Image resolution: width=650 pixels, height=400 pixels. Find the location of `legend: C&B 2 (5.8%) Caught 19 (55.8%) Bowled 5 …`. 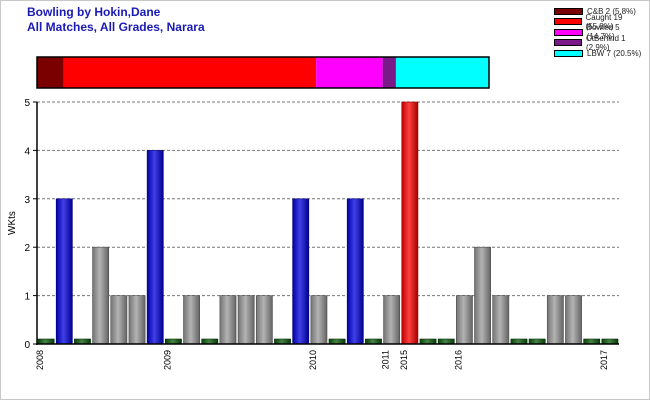

legend: C&B 2 (5.8%) Caught 19 (55.8%) Bowled 5 … is located at coordinates (601, 32).